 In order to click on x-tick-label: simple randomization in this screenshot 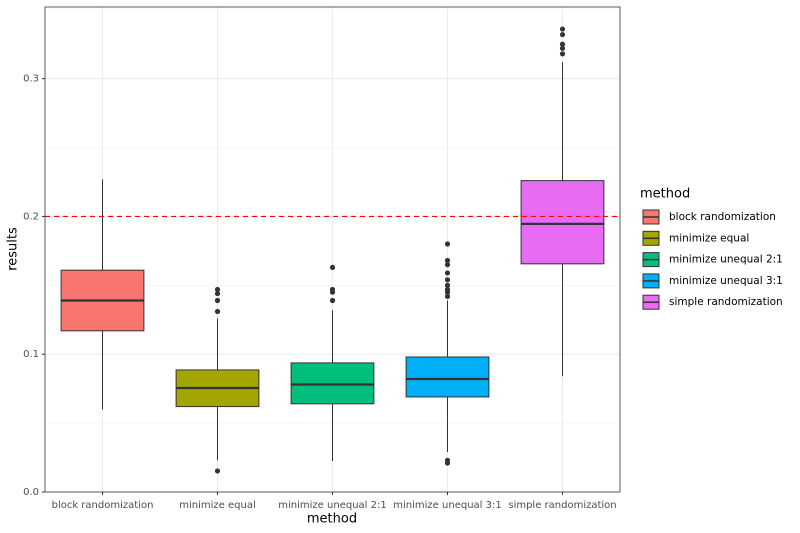, I will do `click(562, 505)`.